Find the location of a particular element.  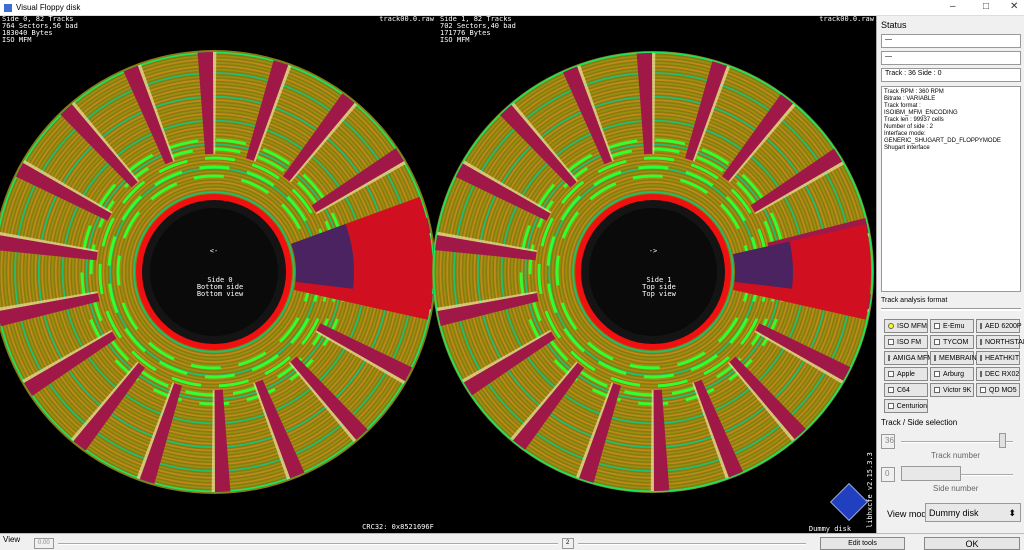

disk-info: ISO MFM is located at coordinates (17, 40).